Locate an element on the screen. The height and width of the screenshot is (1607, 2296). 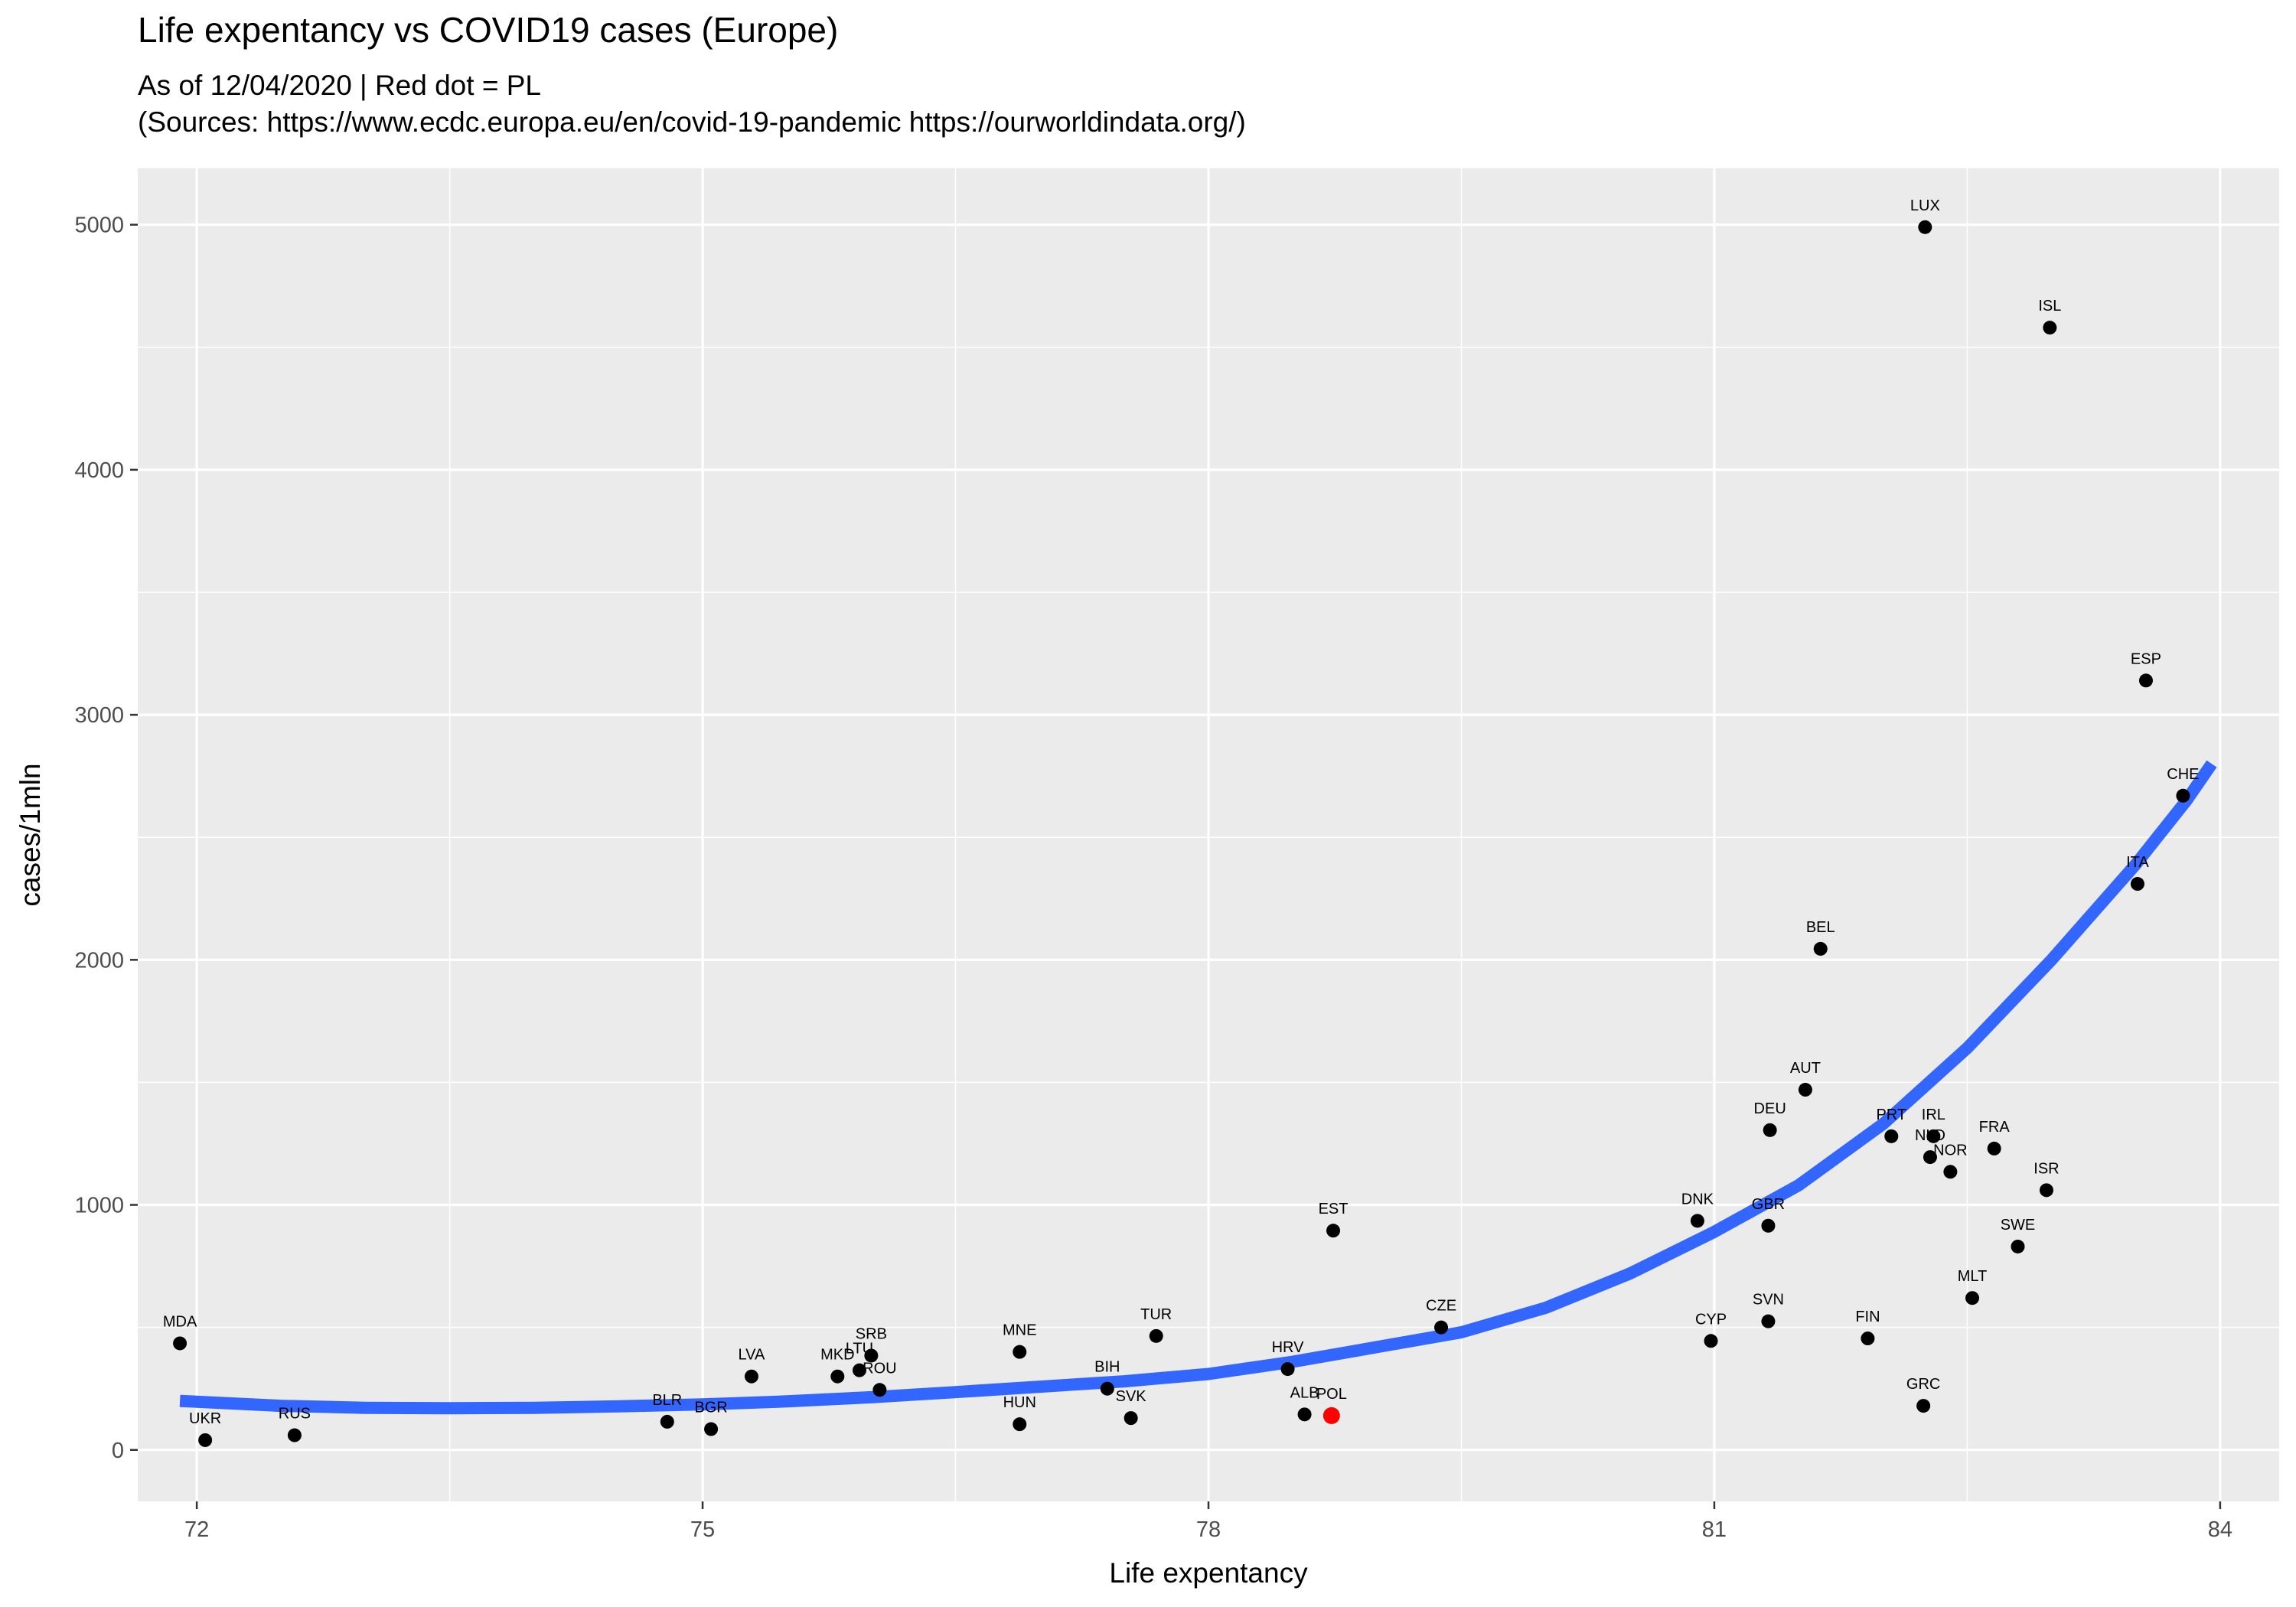
data-point-hrv is located at coordinates (1287, 1370).